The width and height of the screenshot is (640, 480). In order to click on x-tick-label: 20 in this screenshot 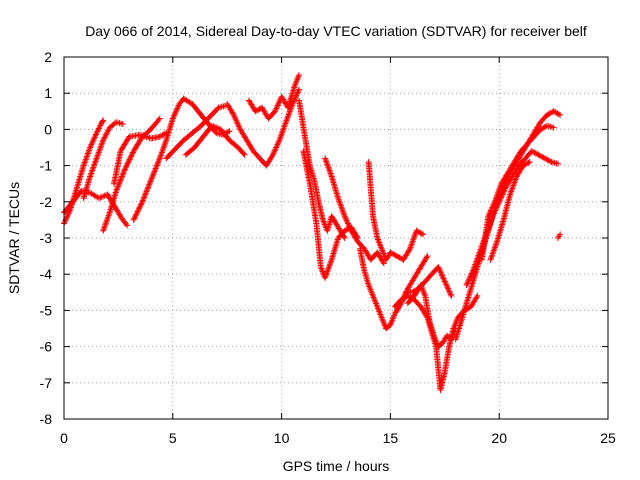, I will do `click(499, 438)`.